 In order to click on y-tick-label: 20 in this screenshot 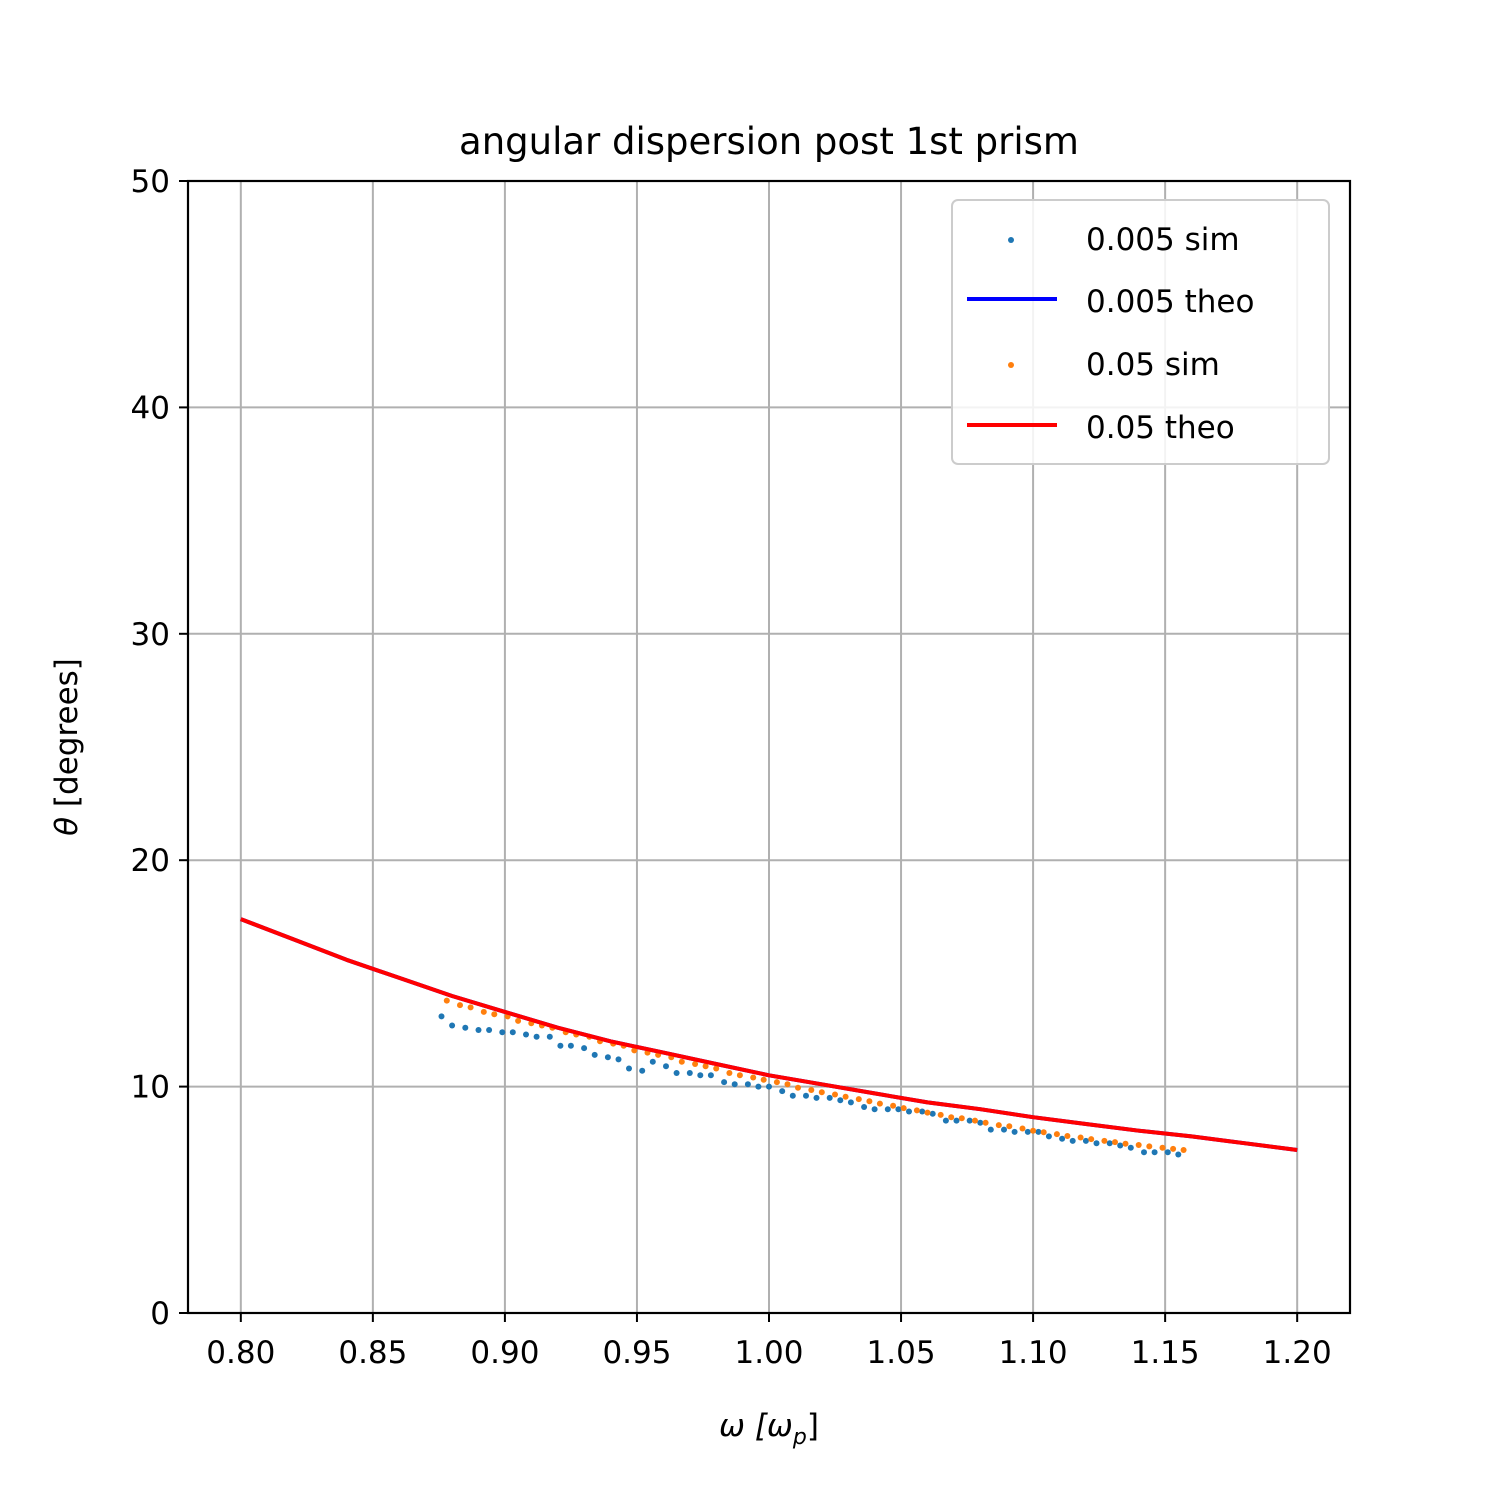, I will do `click(150, 861)`.